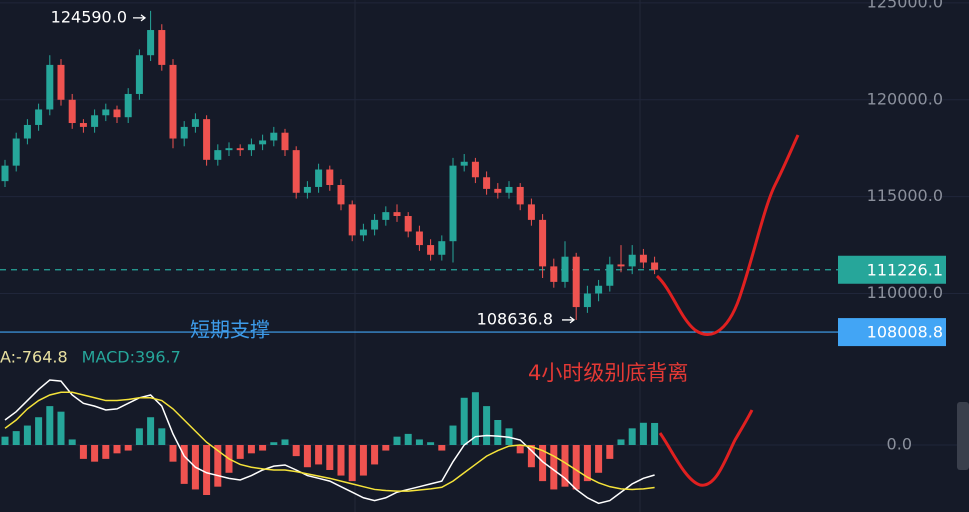 This screenshot has height=512, width=969. I want to click on price-label: 108008.8, so click(905, 332).